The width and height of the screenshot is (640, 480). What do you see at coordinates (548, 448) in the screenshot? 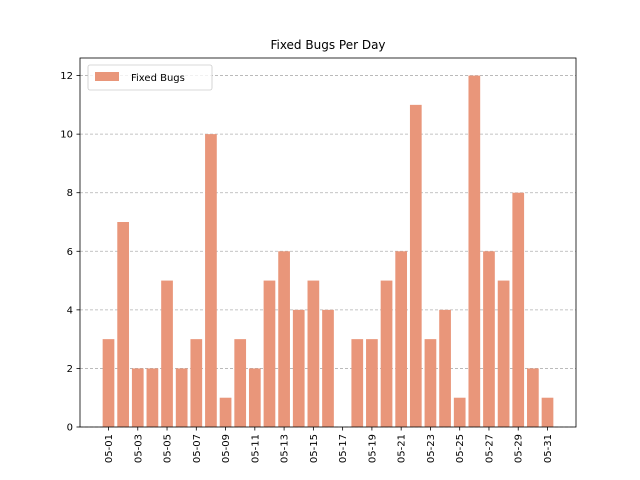
I see `x-tick-label: 05-31` at bounding box center [548, 448].